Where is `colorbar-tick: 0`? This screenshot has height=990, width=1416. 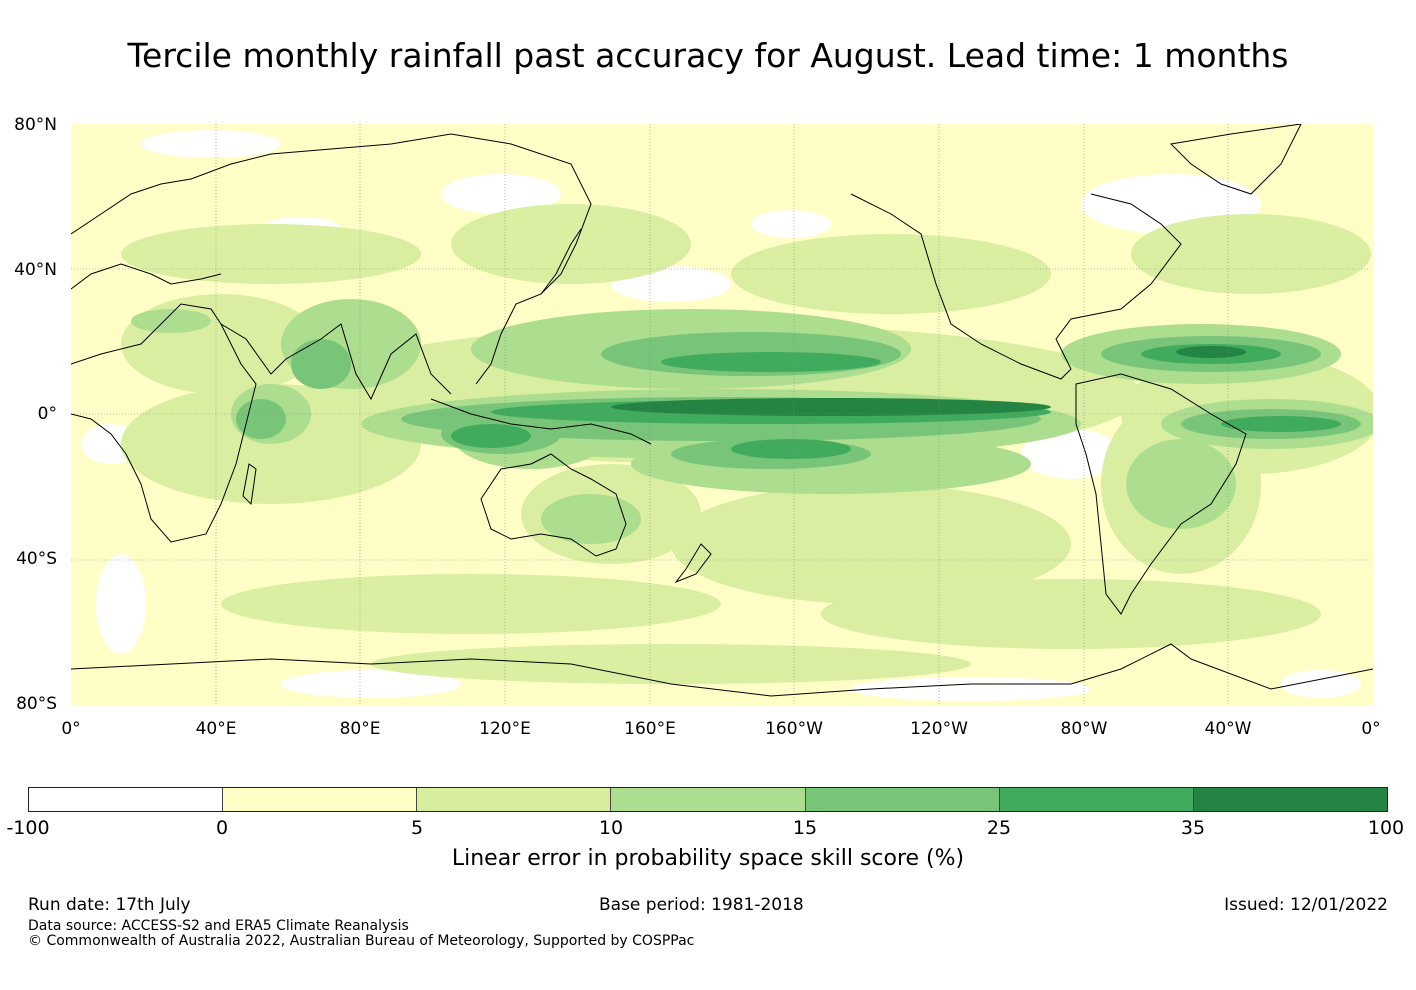 colorbar-tick: 0 is located at coordinates (222, 828).